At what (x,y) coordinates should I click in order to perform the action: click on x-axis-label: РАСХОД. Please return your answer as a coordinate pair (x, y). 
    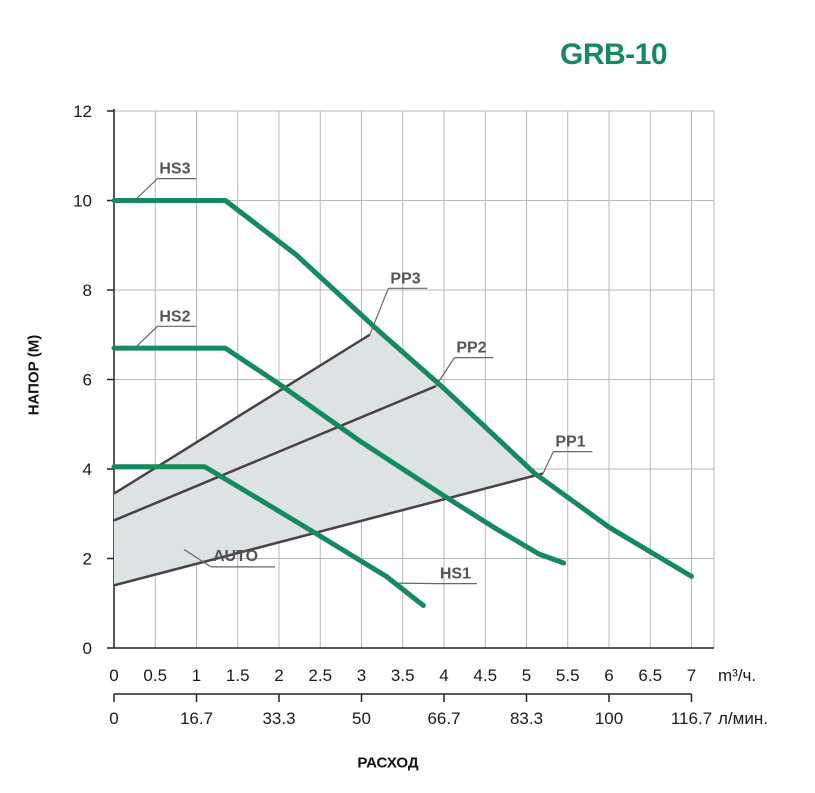
    Looking at the image, I should click on (388, 763).